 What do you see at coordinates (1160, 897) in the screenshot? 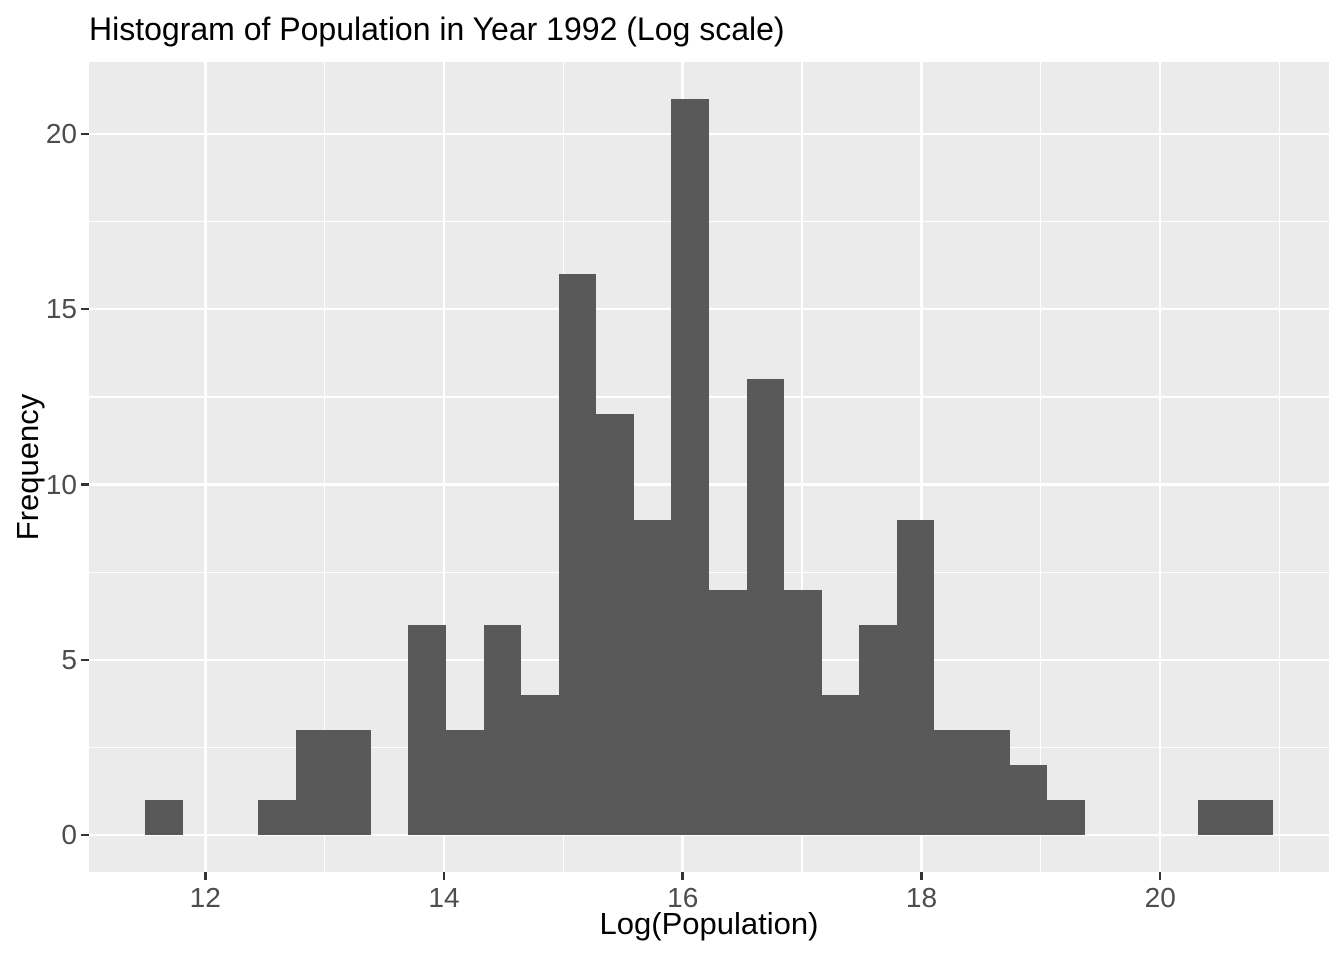
I see `x-tick-label: 20` at bounding box center [1160, 897].